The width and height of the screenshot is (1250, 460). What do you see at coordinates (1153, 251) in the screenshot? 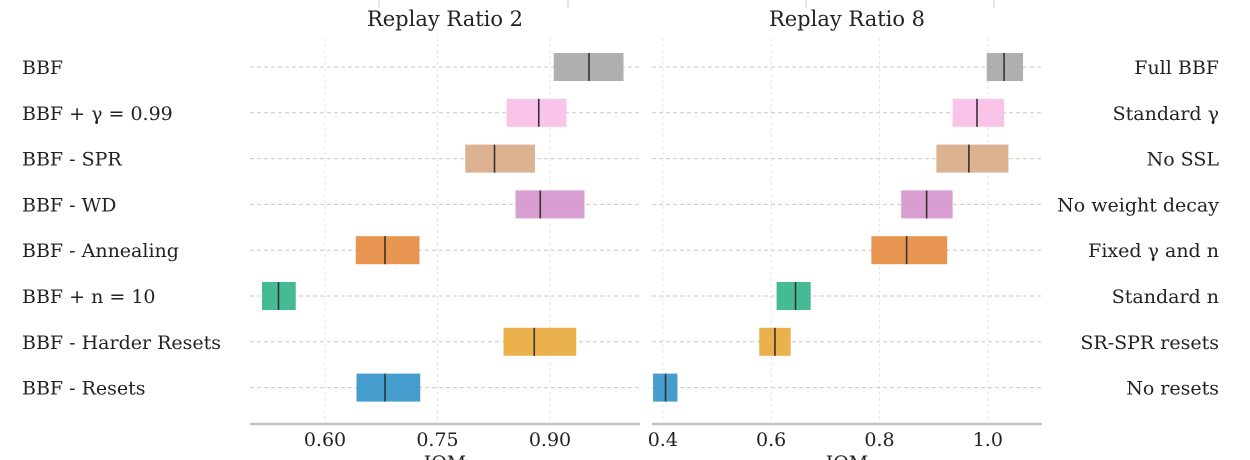
I see `category-label: Fixed γ and n` at bounding box center [1153, 251].